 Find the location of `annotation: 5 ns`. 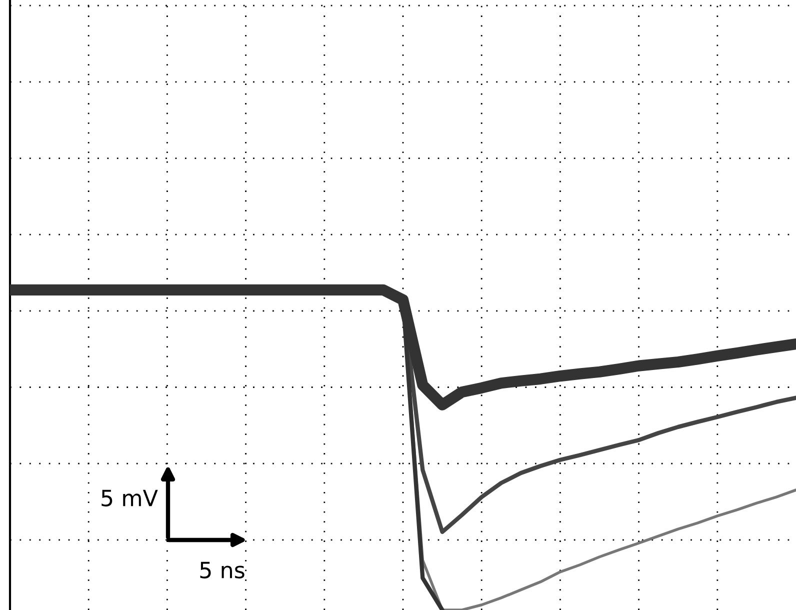

annotation: 5 ns is located at coordinates (222, 570).